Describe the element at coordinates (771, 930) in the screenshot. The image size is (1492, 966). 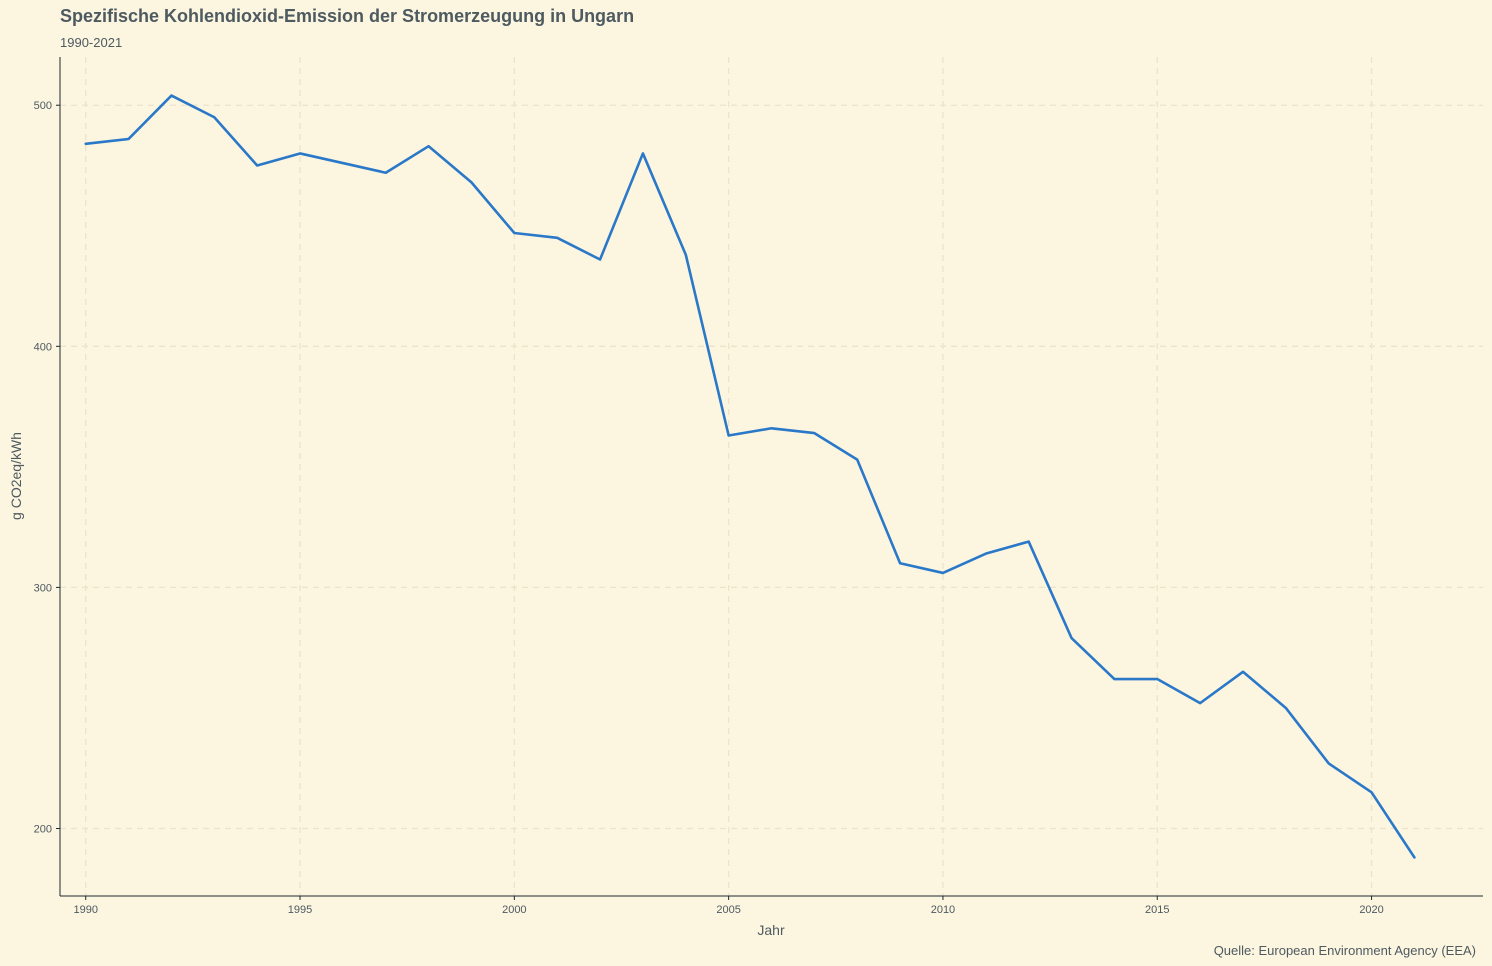
I see `x-axis-label: Jahr` at that location.